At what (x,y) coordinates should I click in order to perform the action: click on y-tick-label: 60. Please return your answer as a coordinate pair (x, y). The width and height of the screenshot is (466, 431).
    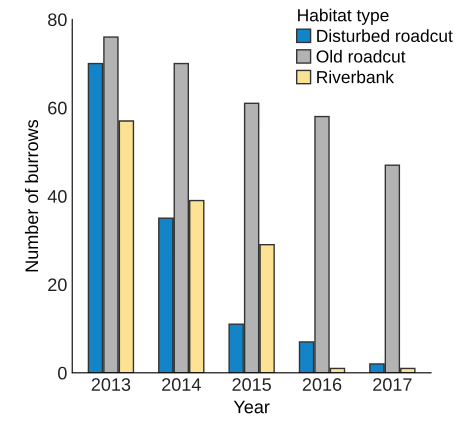
    Looking at the image, I should click on (57, 108).